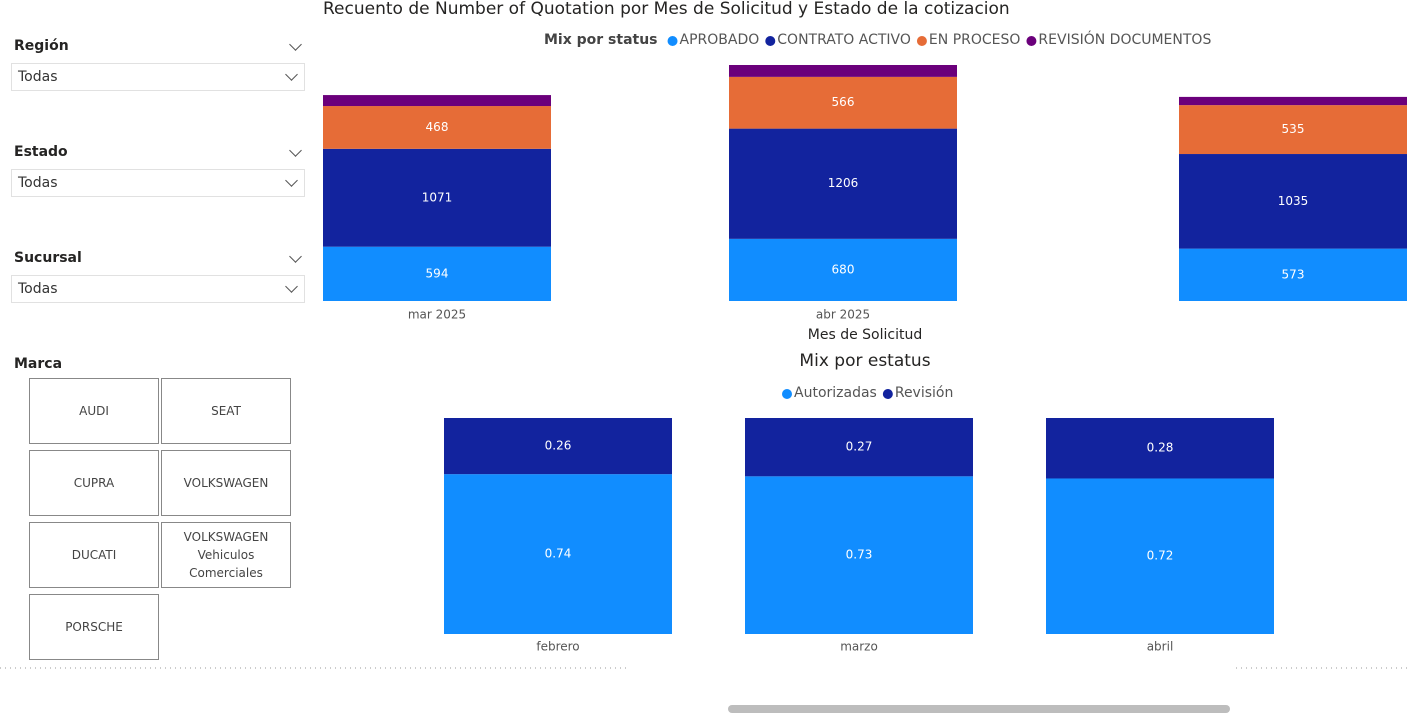 The image size is (1408, 718). I want to click on legend-label: Revisión, so click(924, 393).